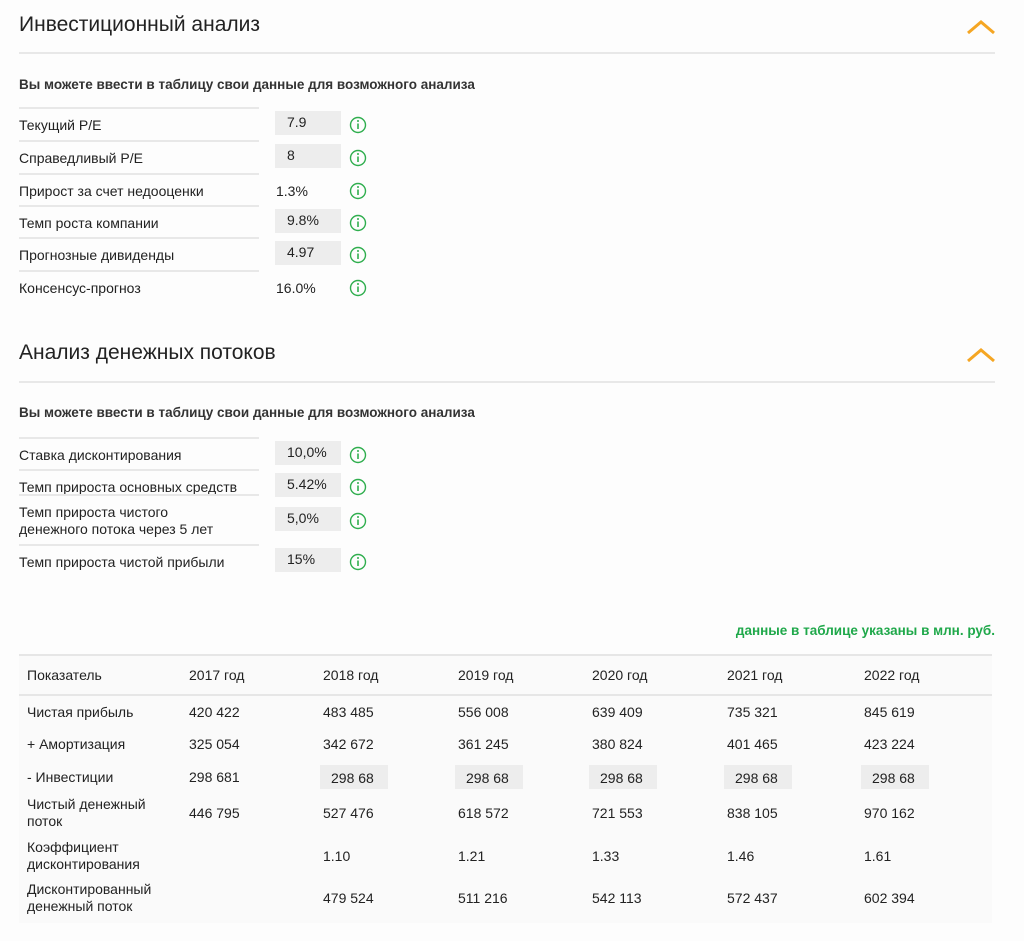 This screenshot has width=1024, height=941. I want to click on field-value: 15%, so click(301, 559).